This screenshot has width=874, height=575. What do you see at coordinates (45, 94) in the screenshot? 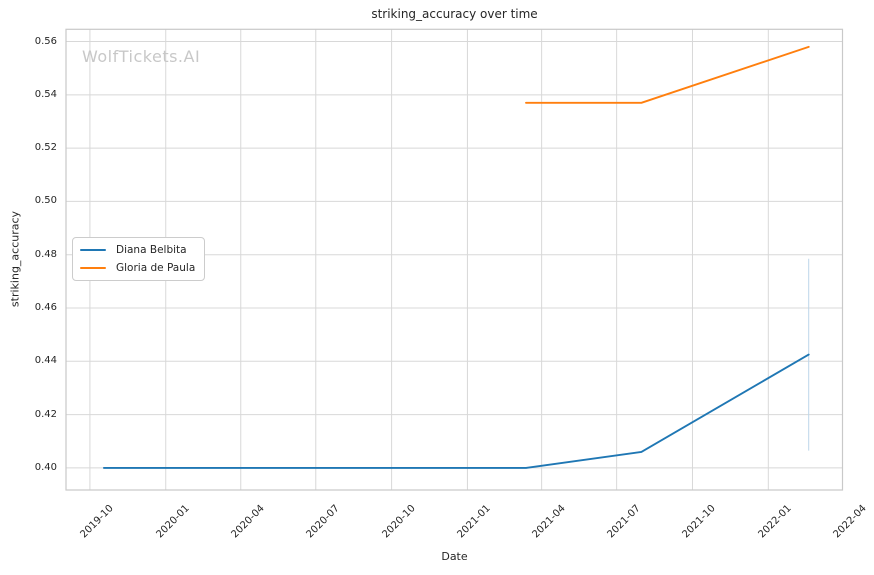
I see `y-tick-label: 0.54` at bounding box center [45, 94].